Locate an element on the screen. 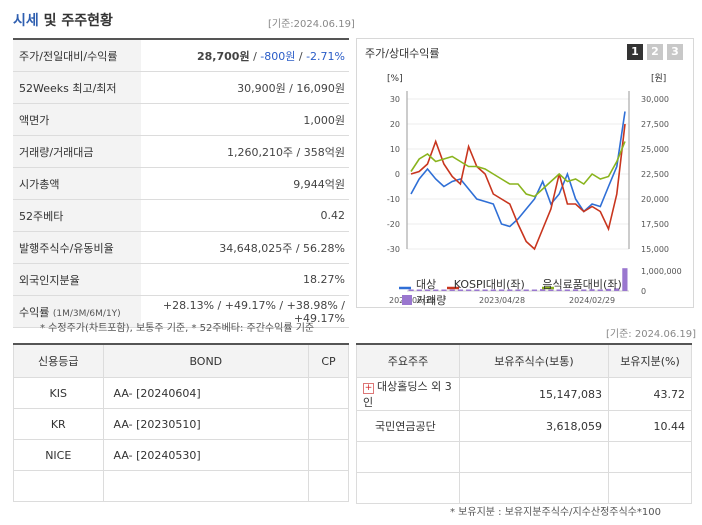  legend-label: 음식료품대비(좌) is located at coordinates (582, 284).